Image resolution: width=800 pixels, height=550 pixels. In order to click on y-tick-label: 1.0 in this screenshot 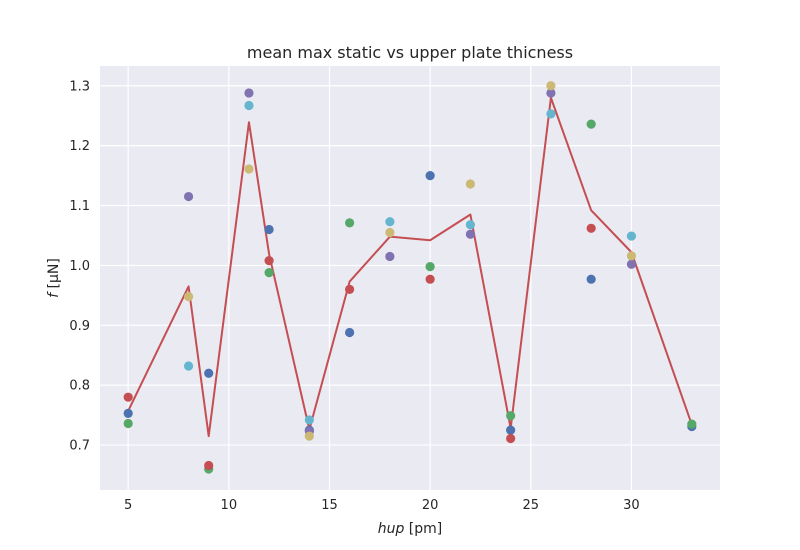, I will do `click(79, 266)`.